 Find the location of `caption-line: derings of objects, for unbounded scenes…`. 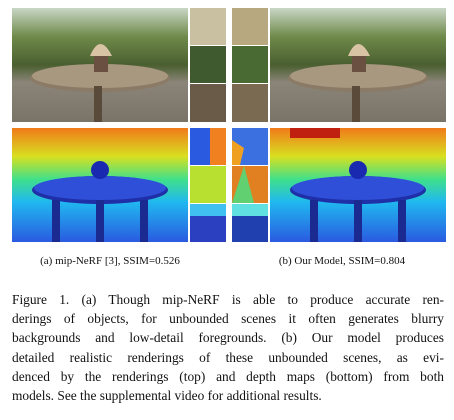

caption-line: derings of objects, for unbounded scenes… is located at coordinates (228, 319).